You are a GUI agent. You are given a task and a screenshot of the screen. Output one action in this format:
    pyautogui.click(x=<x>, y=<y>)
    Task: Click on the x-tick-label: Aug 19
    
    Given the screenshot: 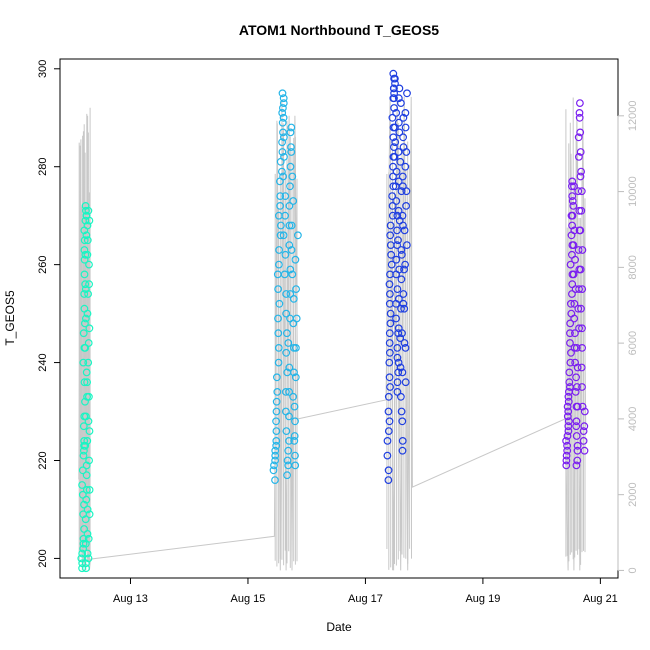 What is the action you would take?
    pyautogui.click(x=482, y=599)
    